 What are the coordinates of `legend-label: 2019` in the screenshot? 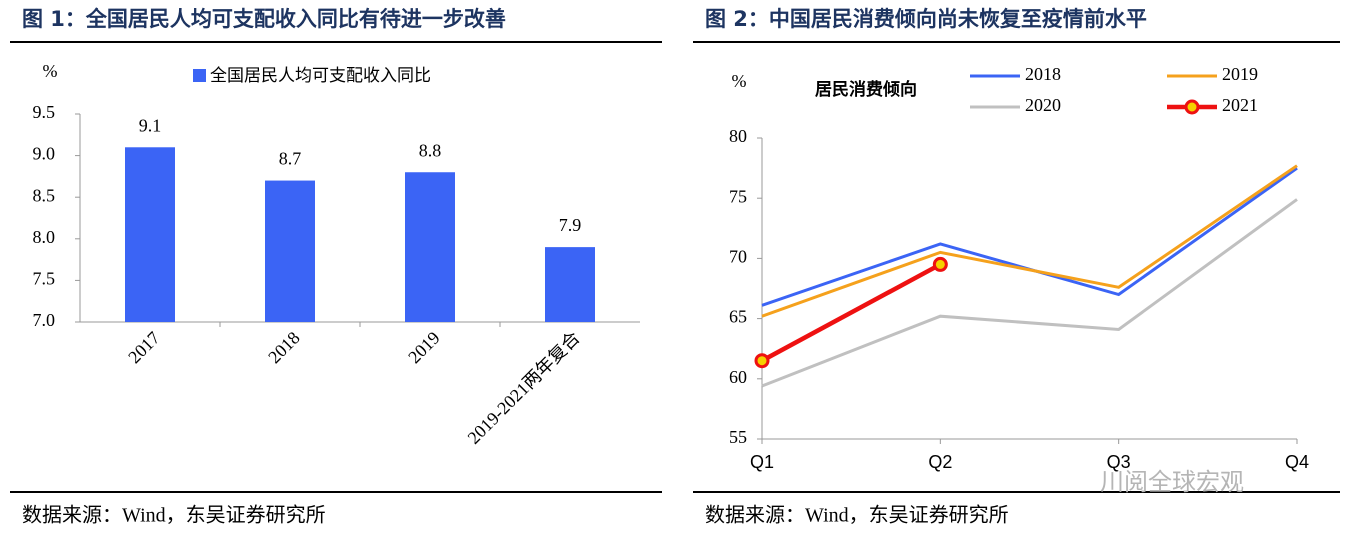 It's located at (1240, 74).